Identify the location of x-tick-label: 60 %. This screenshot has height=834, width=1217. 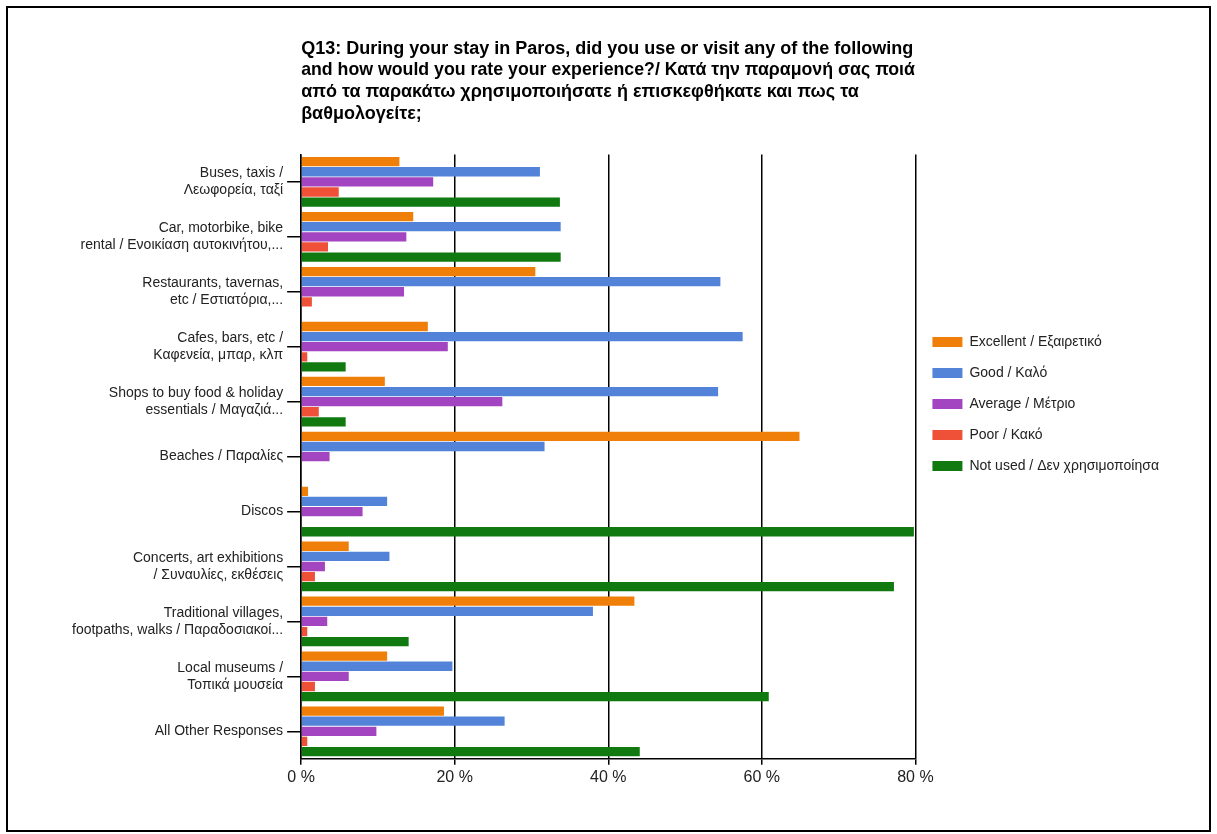
(762, 776).